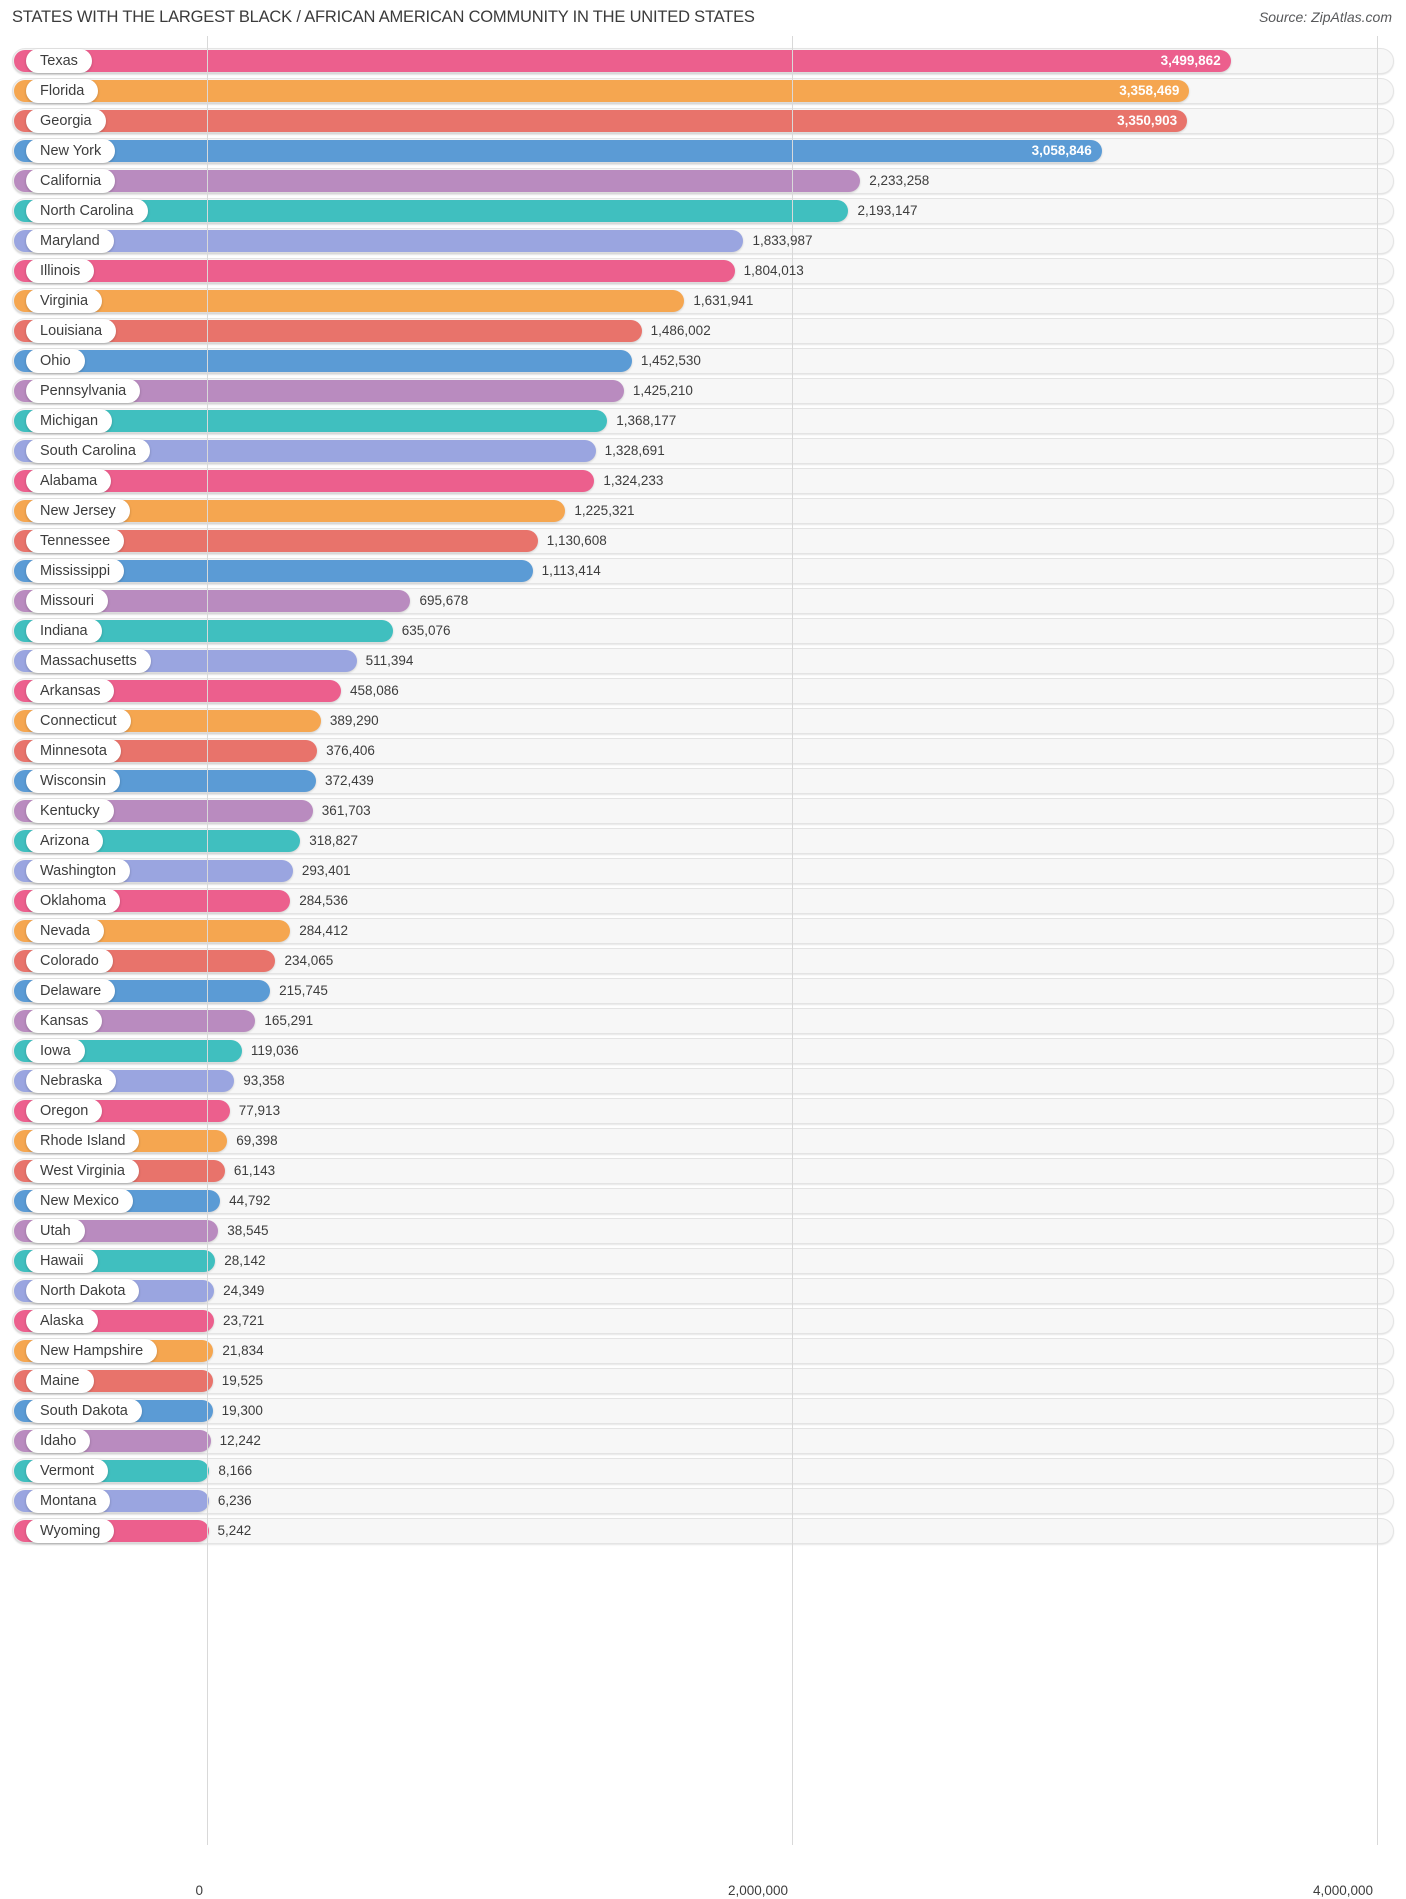 The height and width of the screenshot is (1899, 1406). I want to click on category-label-pill: New Hampshire, so click(92, 1351).